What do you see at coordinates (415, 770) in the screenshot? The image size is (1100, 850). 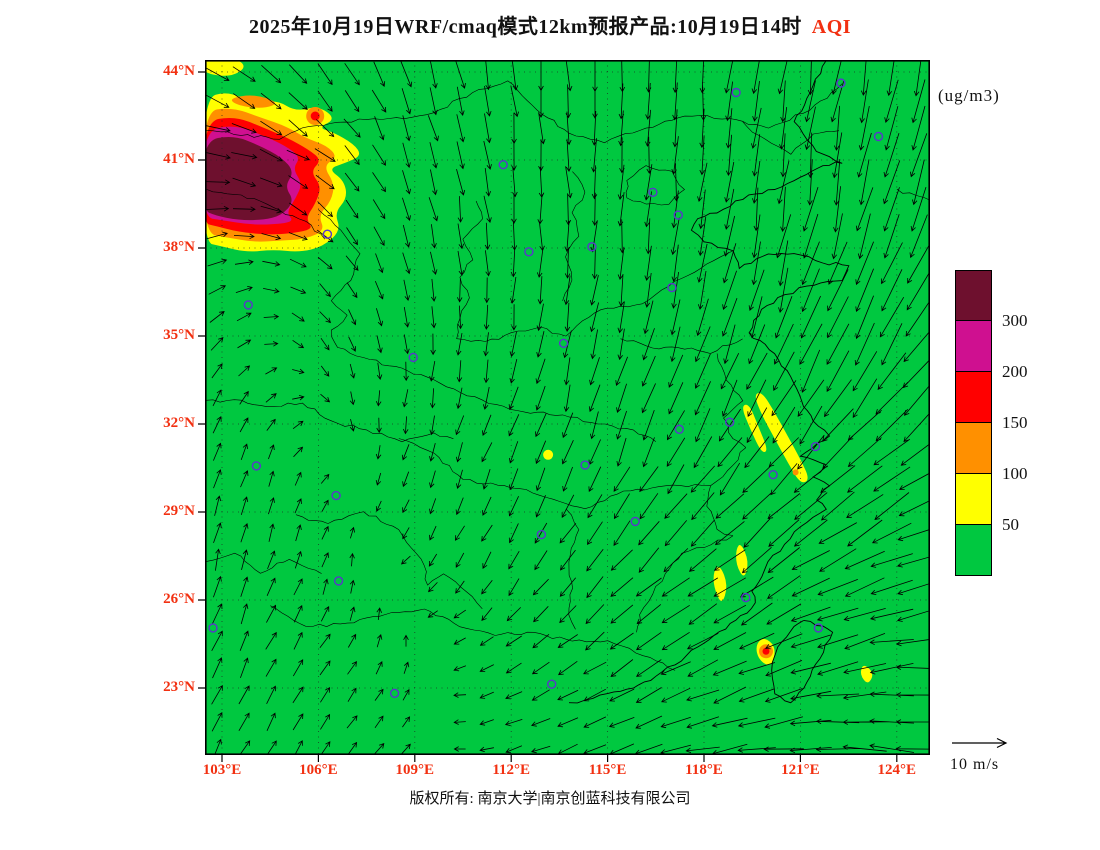 I see `lon-label-109: 109°E` at bounding box center [415, 770].